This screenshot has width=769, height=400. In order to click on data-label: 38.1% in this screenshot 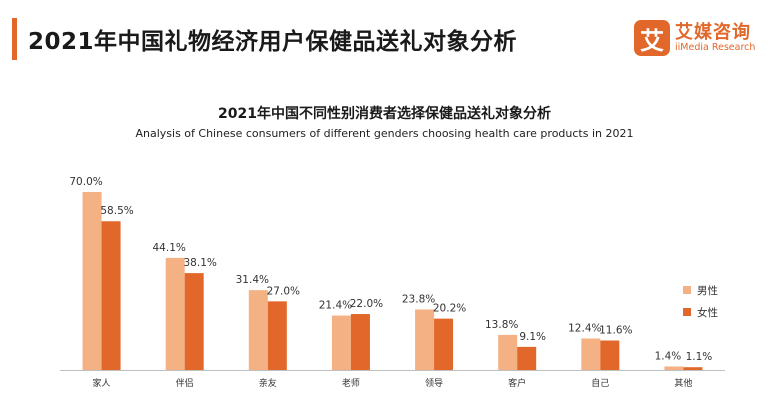, I will do `click(200, 263)`.